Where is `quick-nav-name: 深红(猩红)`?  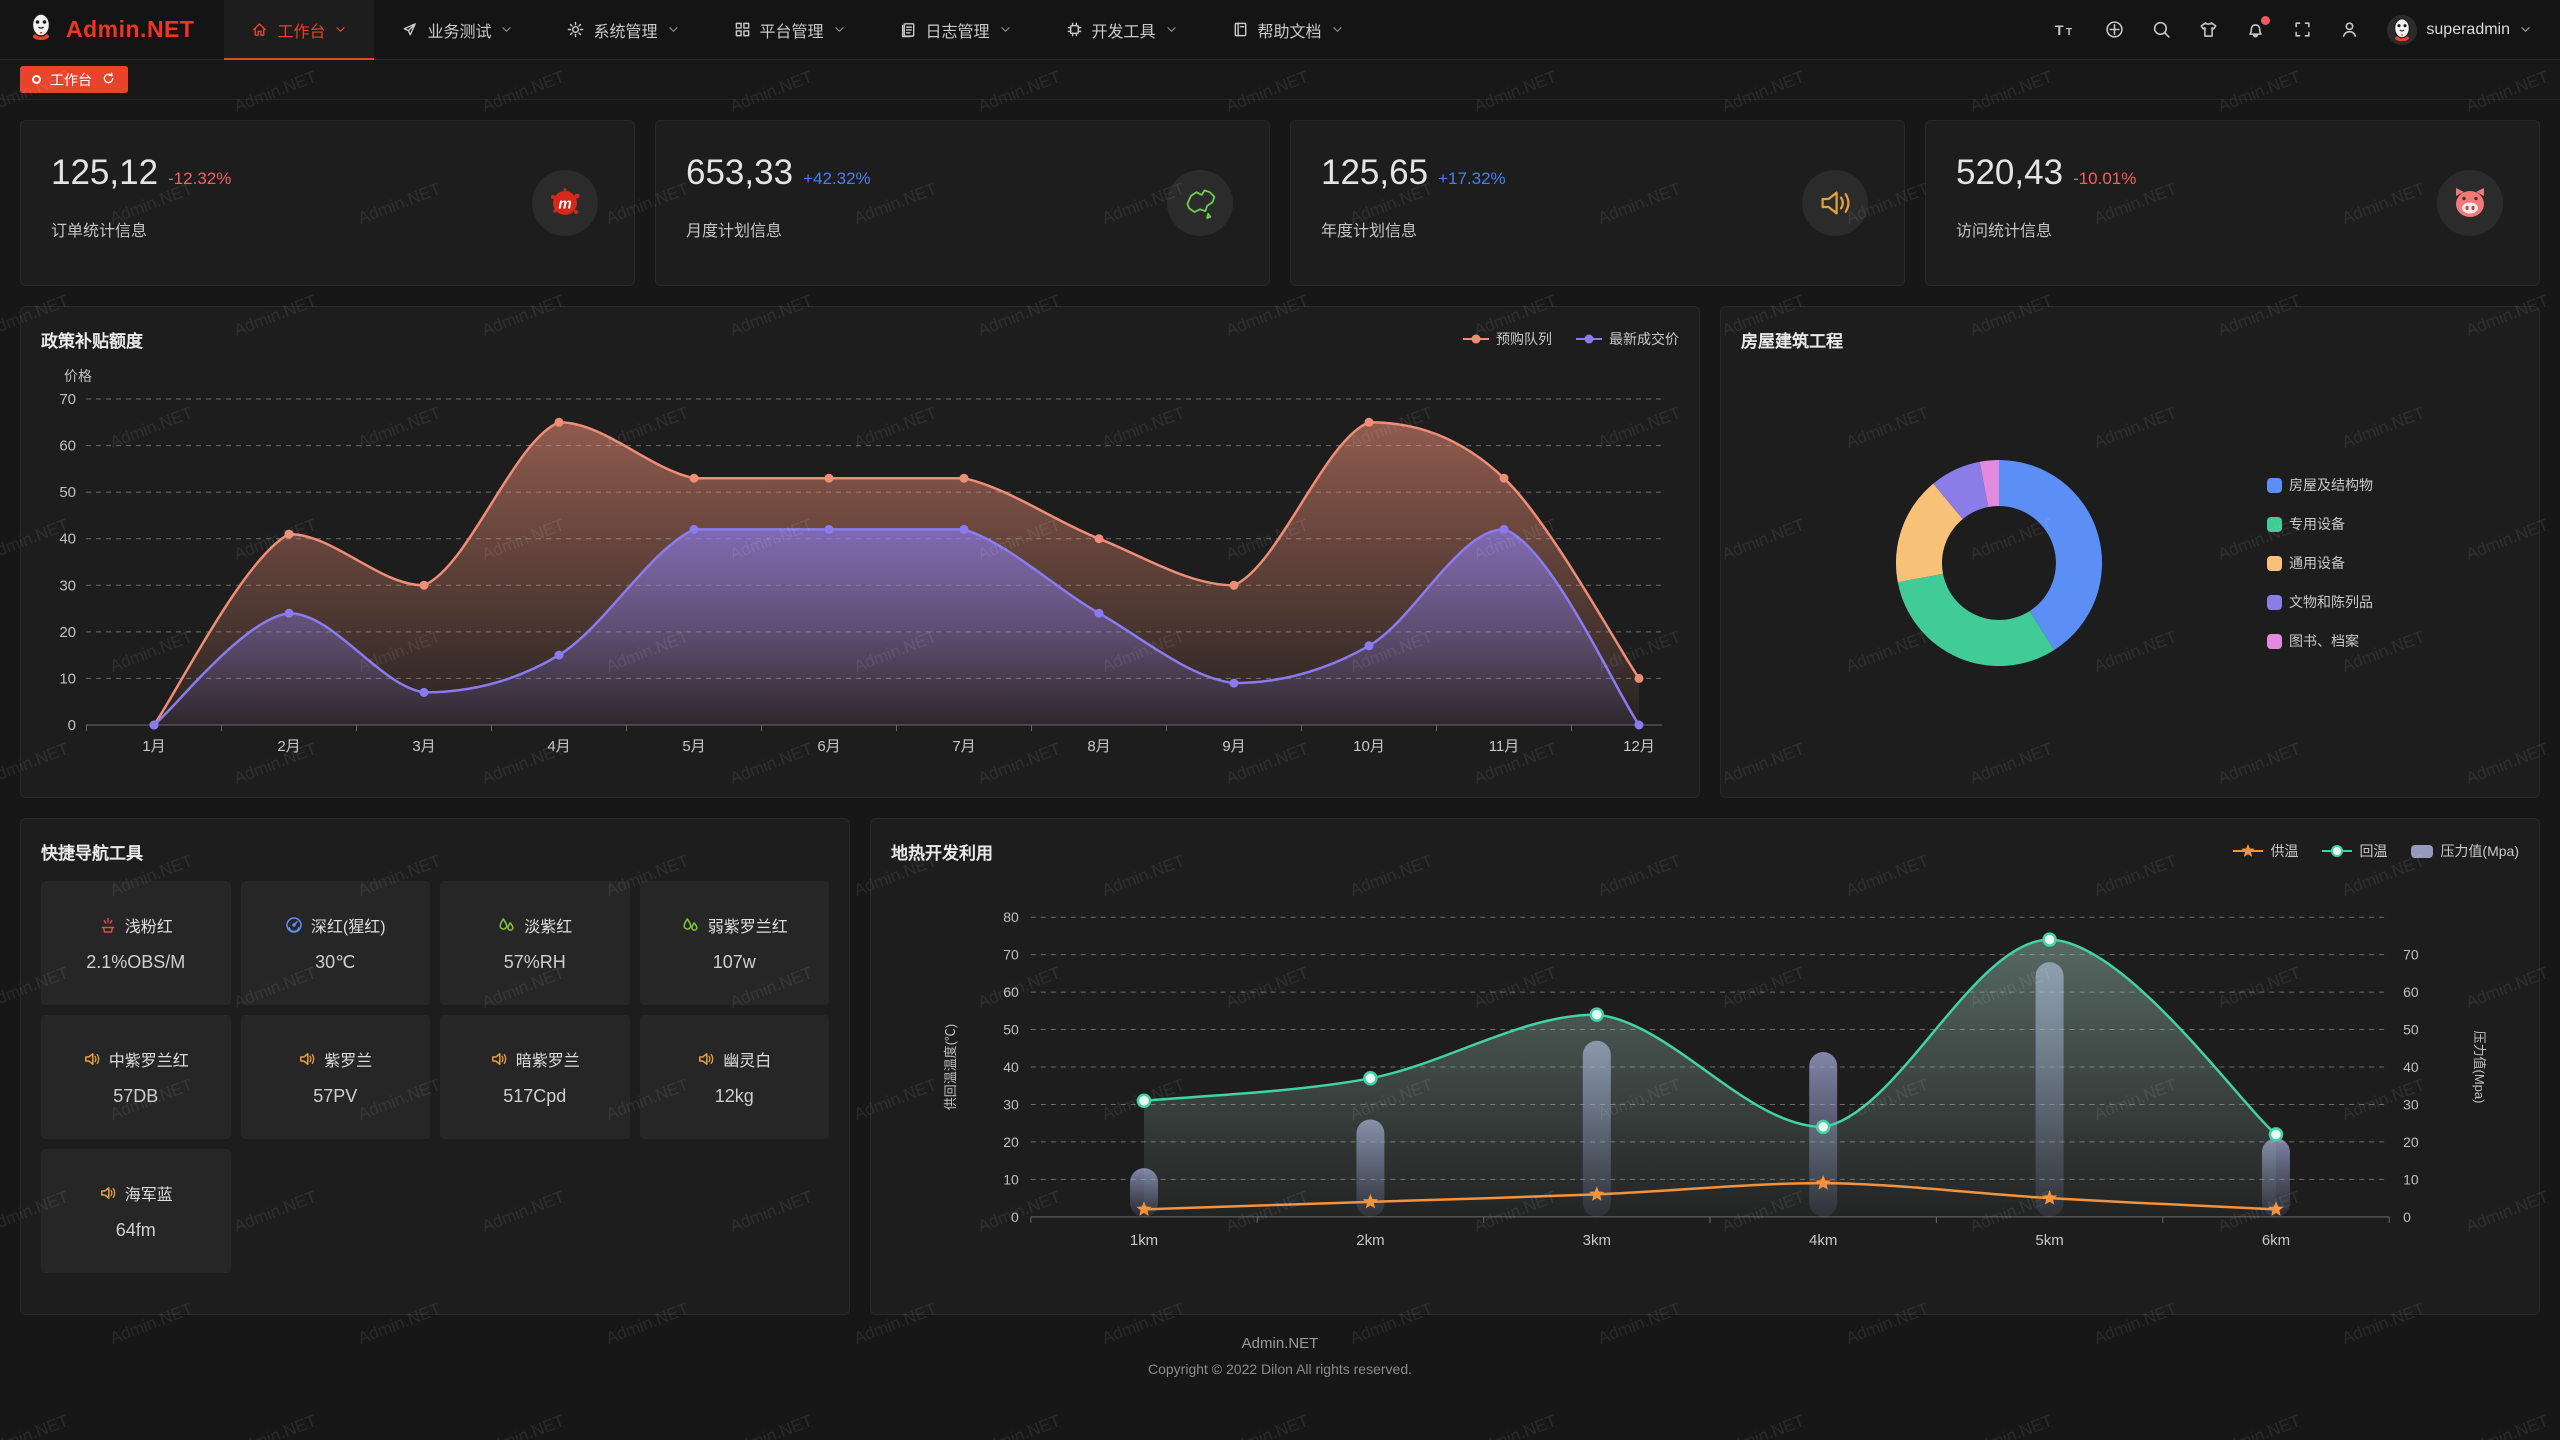
quick-nav-name: 深红(猩红) is located at coordinates (348, 927).